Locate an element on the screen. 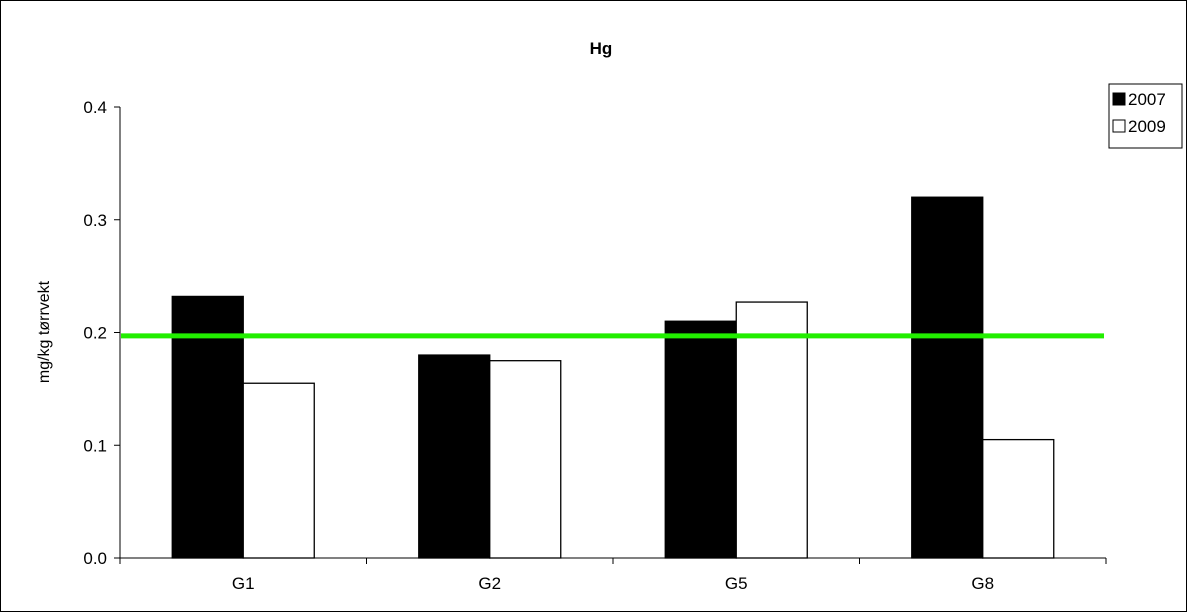 This screenshot has width=1189, height=615. bar-2009-G5 is located at coordinates (771, 430).